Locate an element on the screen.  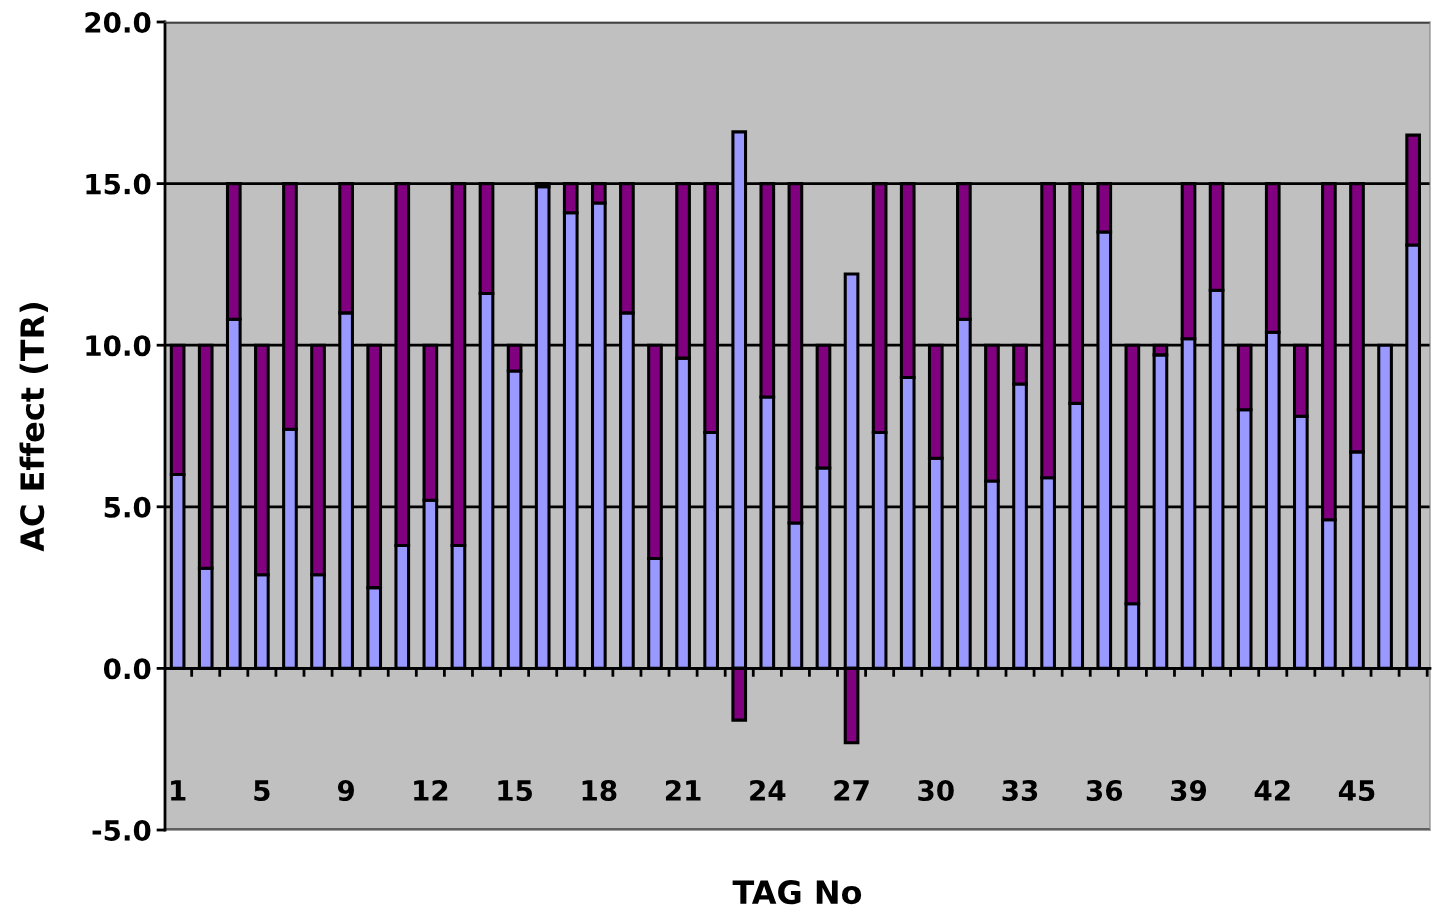
x-axis-title: TAG No is located at coordinates (797, 892).